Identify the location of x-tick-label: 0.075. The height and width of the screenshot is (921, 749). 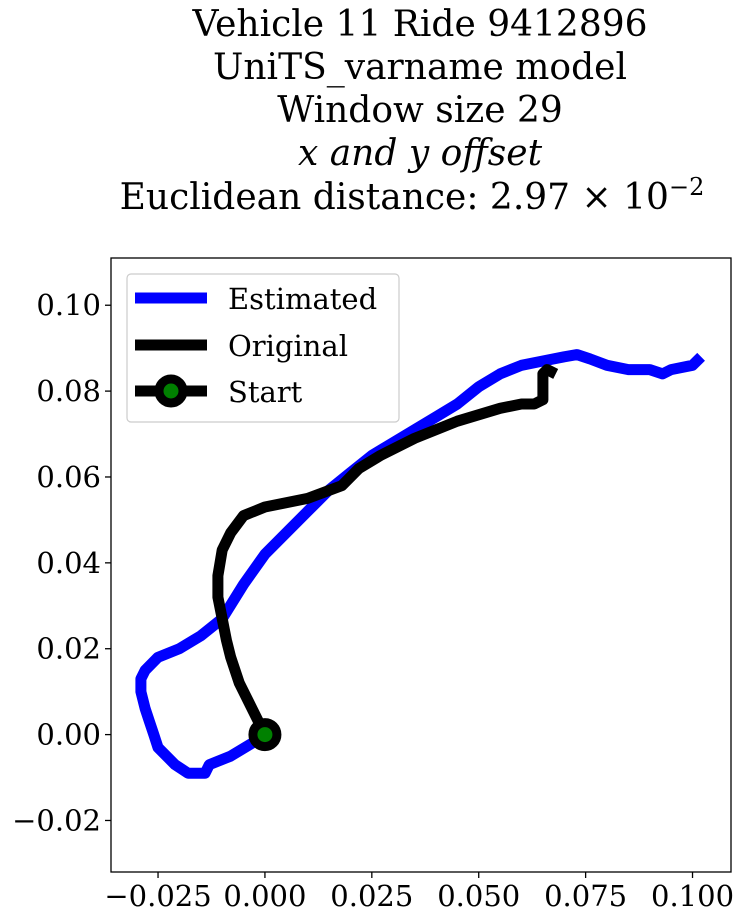
(585, 896).